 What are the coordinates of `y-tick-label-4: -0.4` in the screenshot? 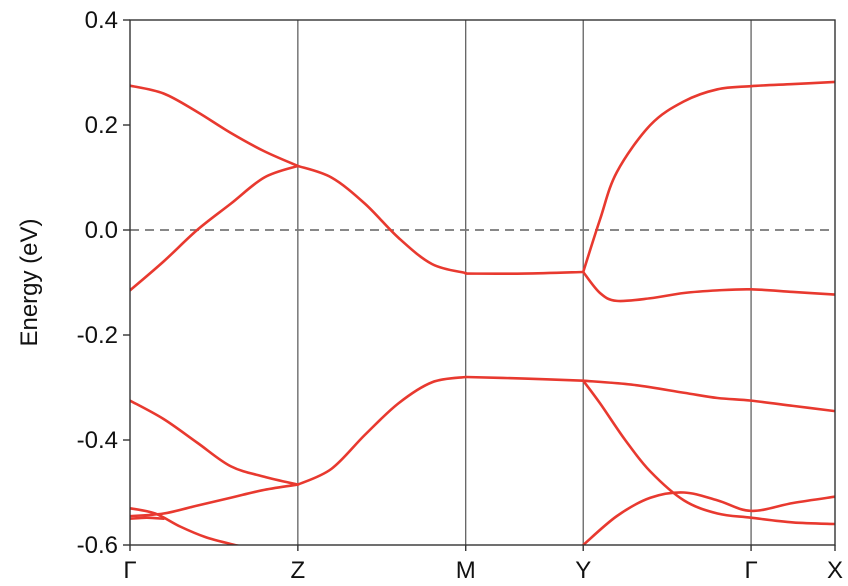 It's located at (97, 440).